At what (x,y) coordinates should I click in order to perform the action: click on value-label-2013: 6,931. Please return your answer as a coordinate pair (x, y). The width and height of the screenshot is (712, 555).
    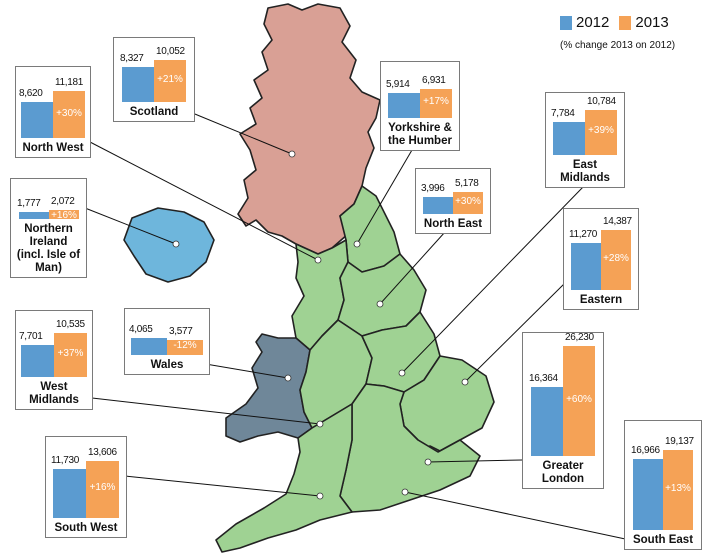
    Looking at the image, I should click on (434, 80).